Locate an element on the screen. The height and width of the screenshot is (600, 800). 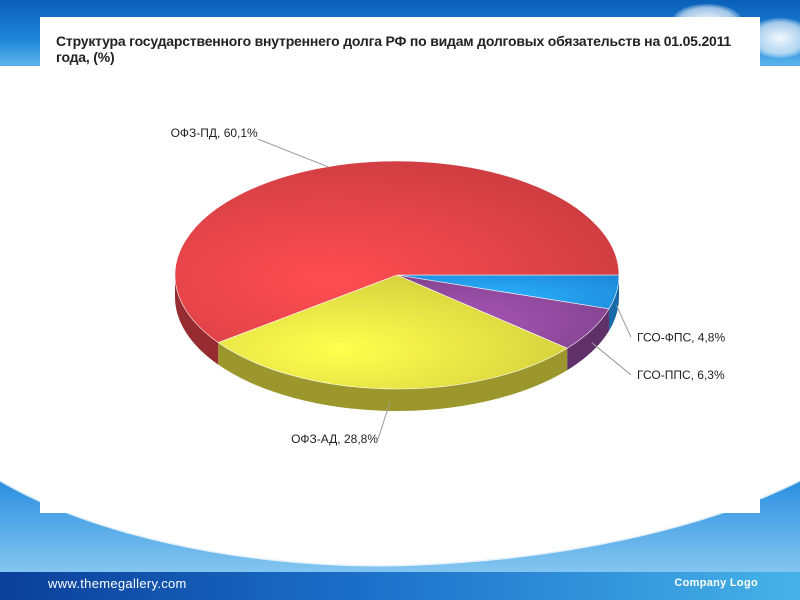
slice-label: ГСО-ФПС, 4,8% is located at coordinates (681, 337).